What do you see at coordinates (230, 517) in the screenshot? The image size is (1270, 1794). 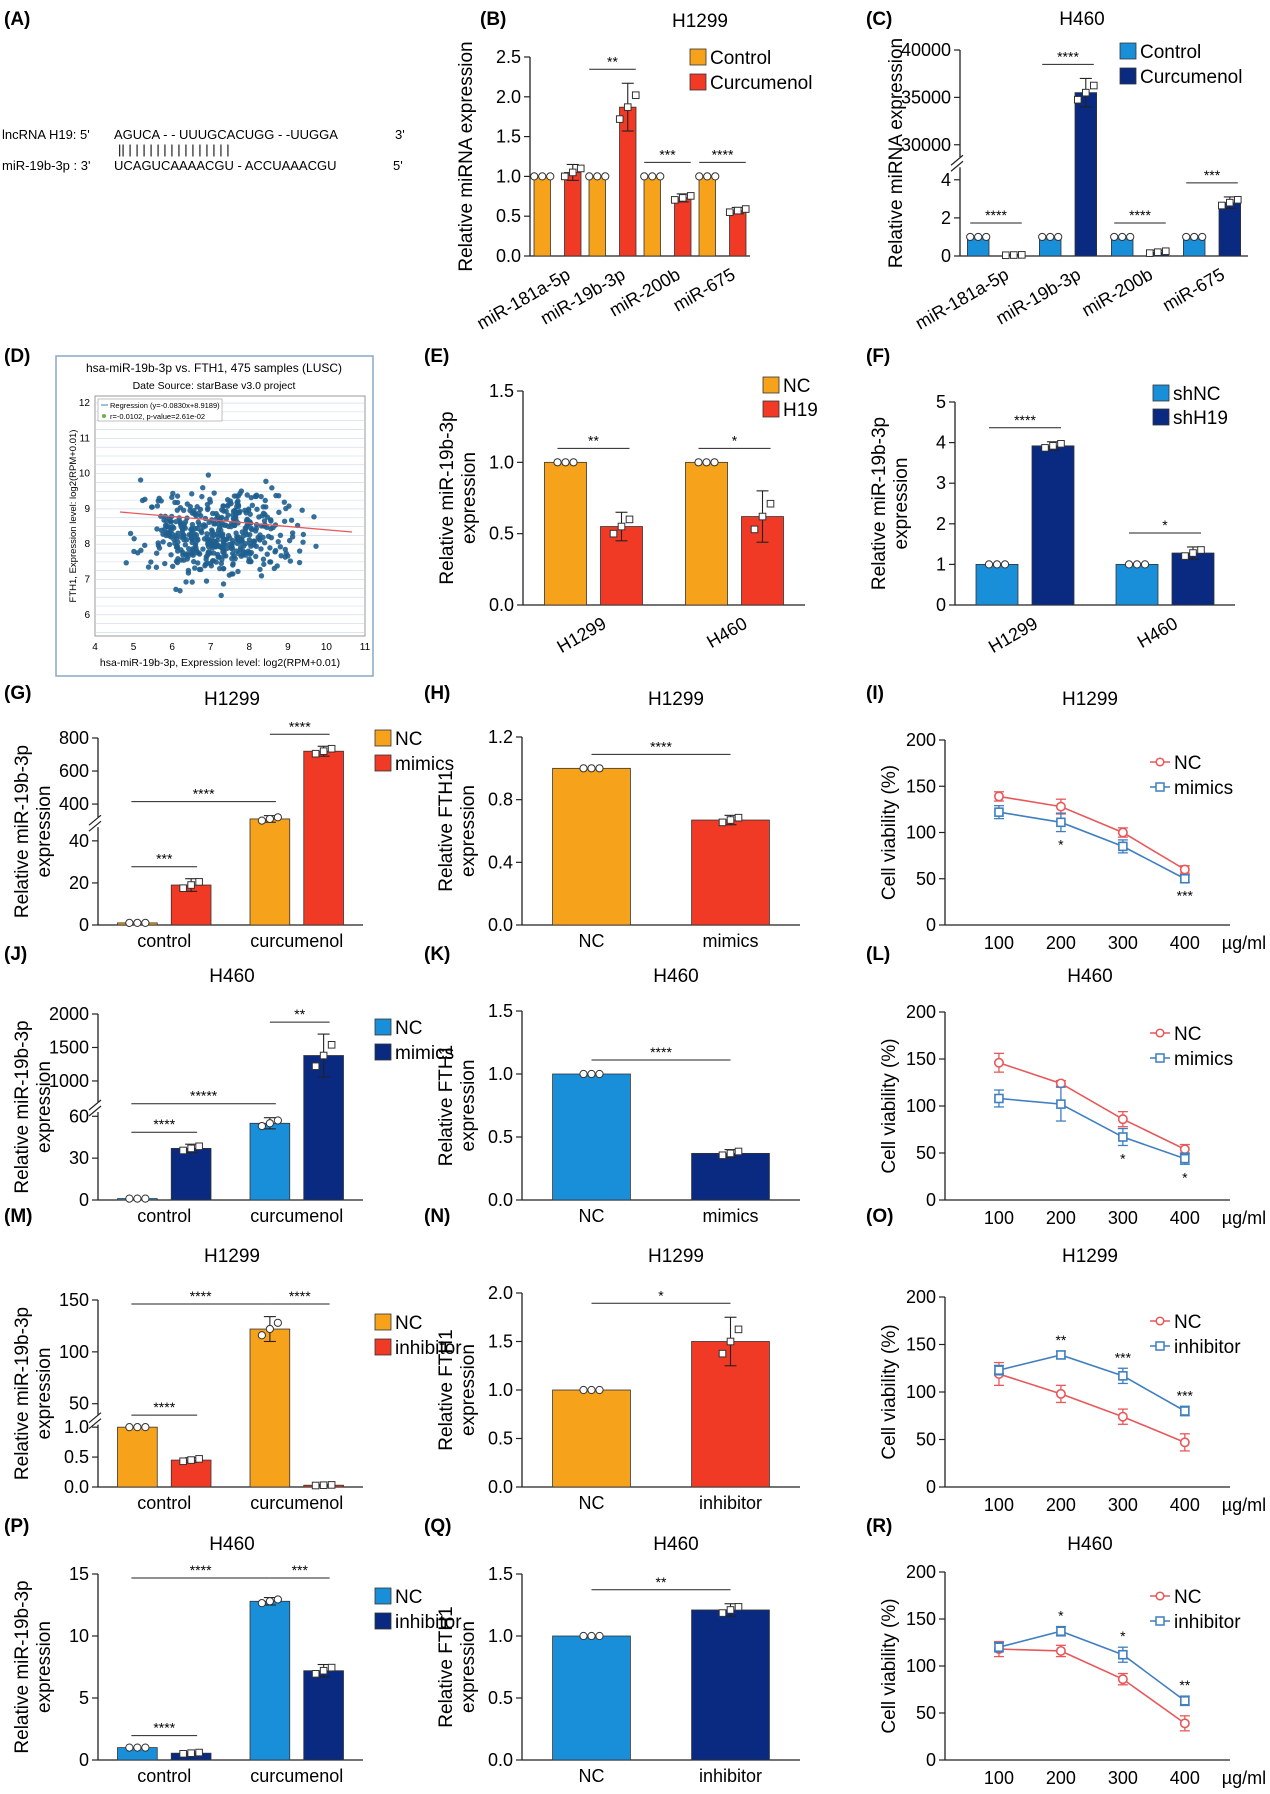 I see `scatter-gridlines` at bounding box center [230, 517].